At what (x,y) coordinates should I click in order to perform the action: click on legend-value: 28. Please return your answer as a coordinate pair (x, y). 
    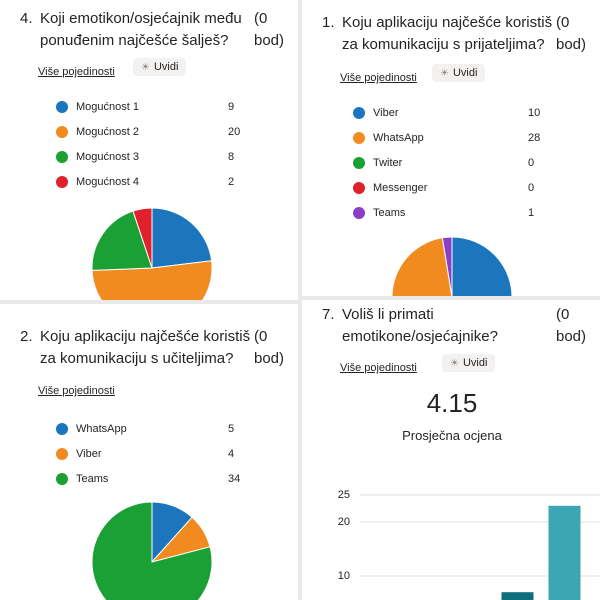
    Looking at the image, I should click on (534, 138).